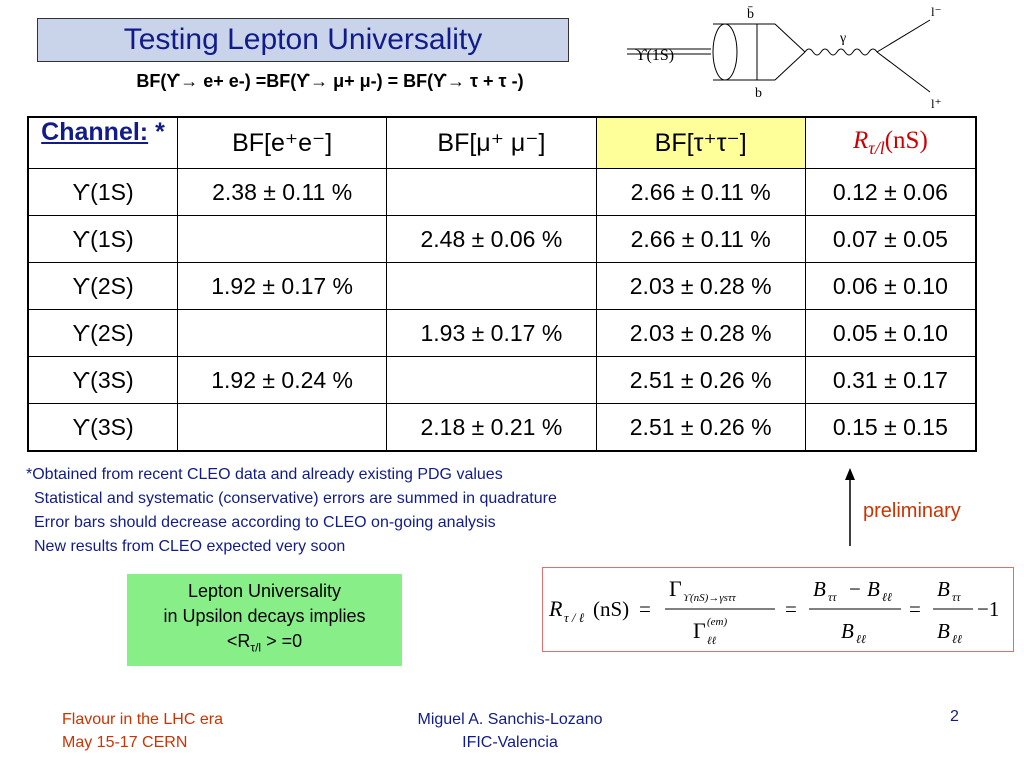 This screenshot has height=768, width=1024. I want to click on cell-ratio: 0.07 ± 0.05, so click(890, 239).